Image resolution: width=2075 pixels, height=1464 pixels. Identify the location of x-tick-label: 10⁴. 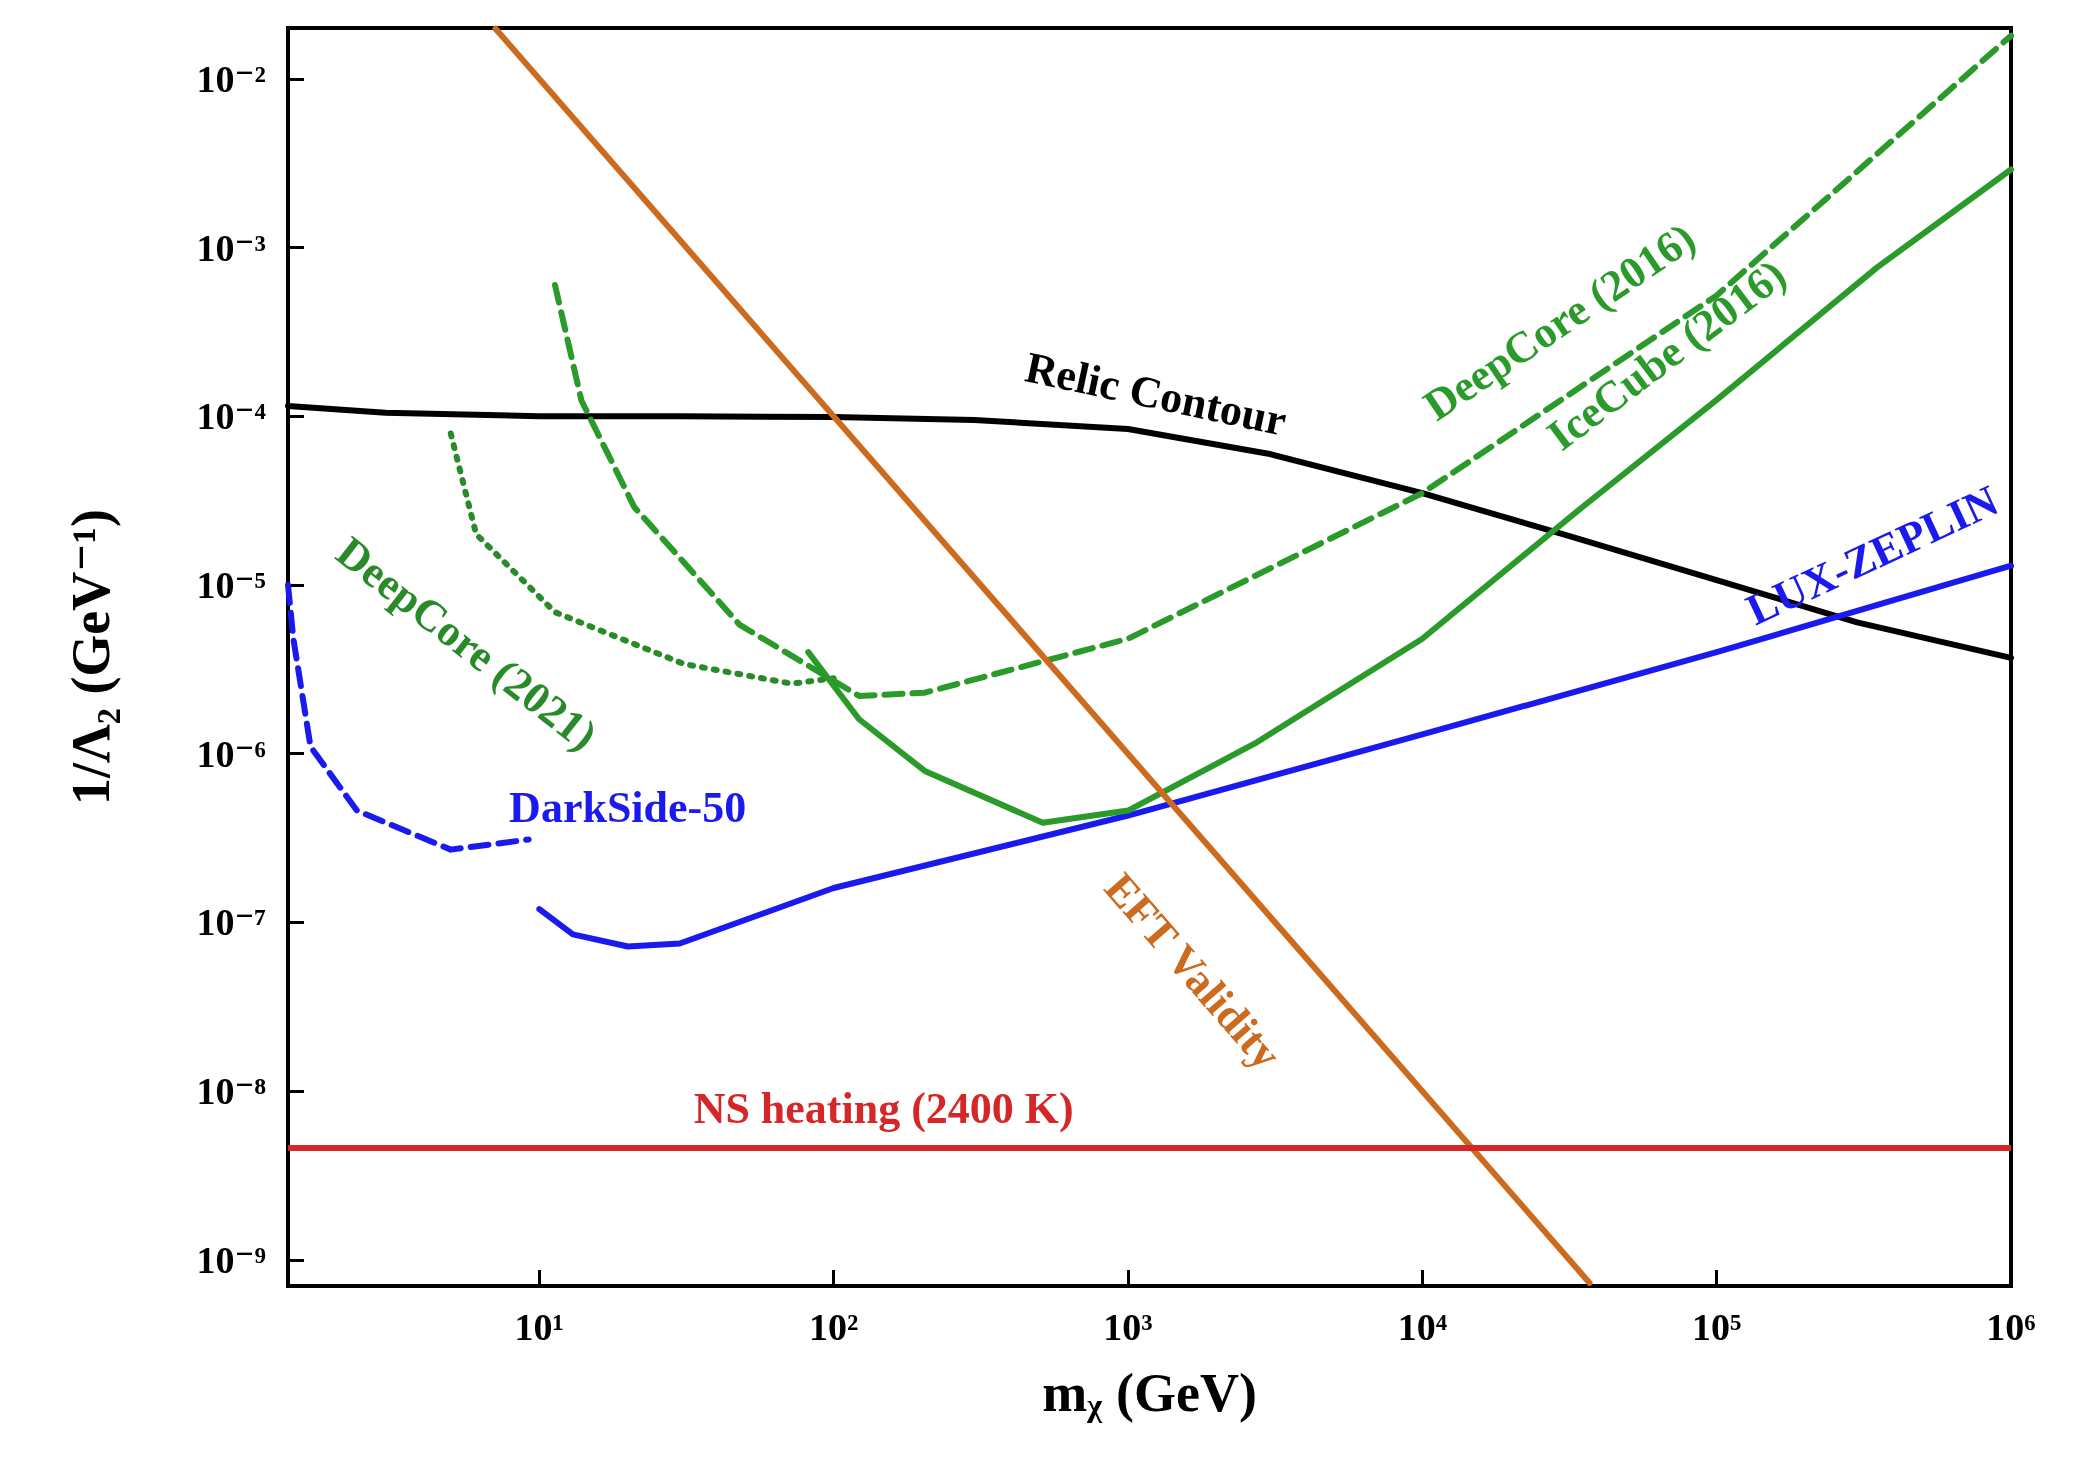
(1422, 1327).